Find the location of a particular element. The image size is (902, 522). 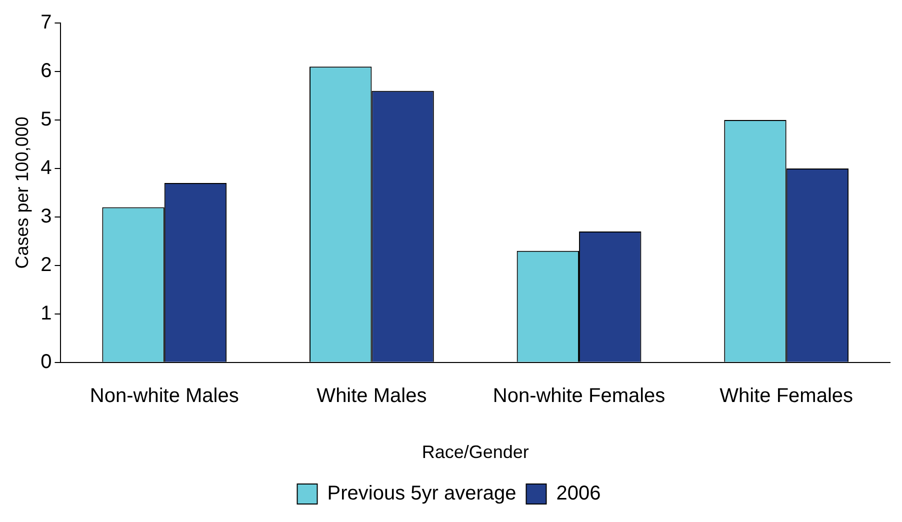

y-tick-label: 3 is located at coordinates (46, 216).